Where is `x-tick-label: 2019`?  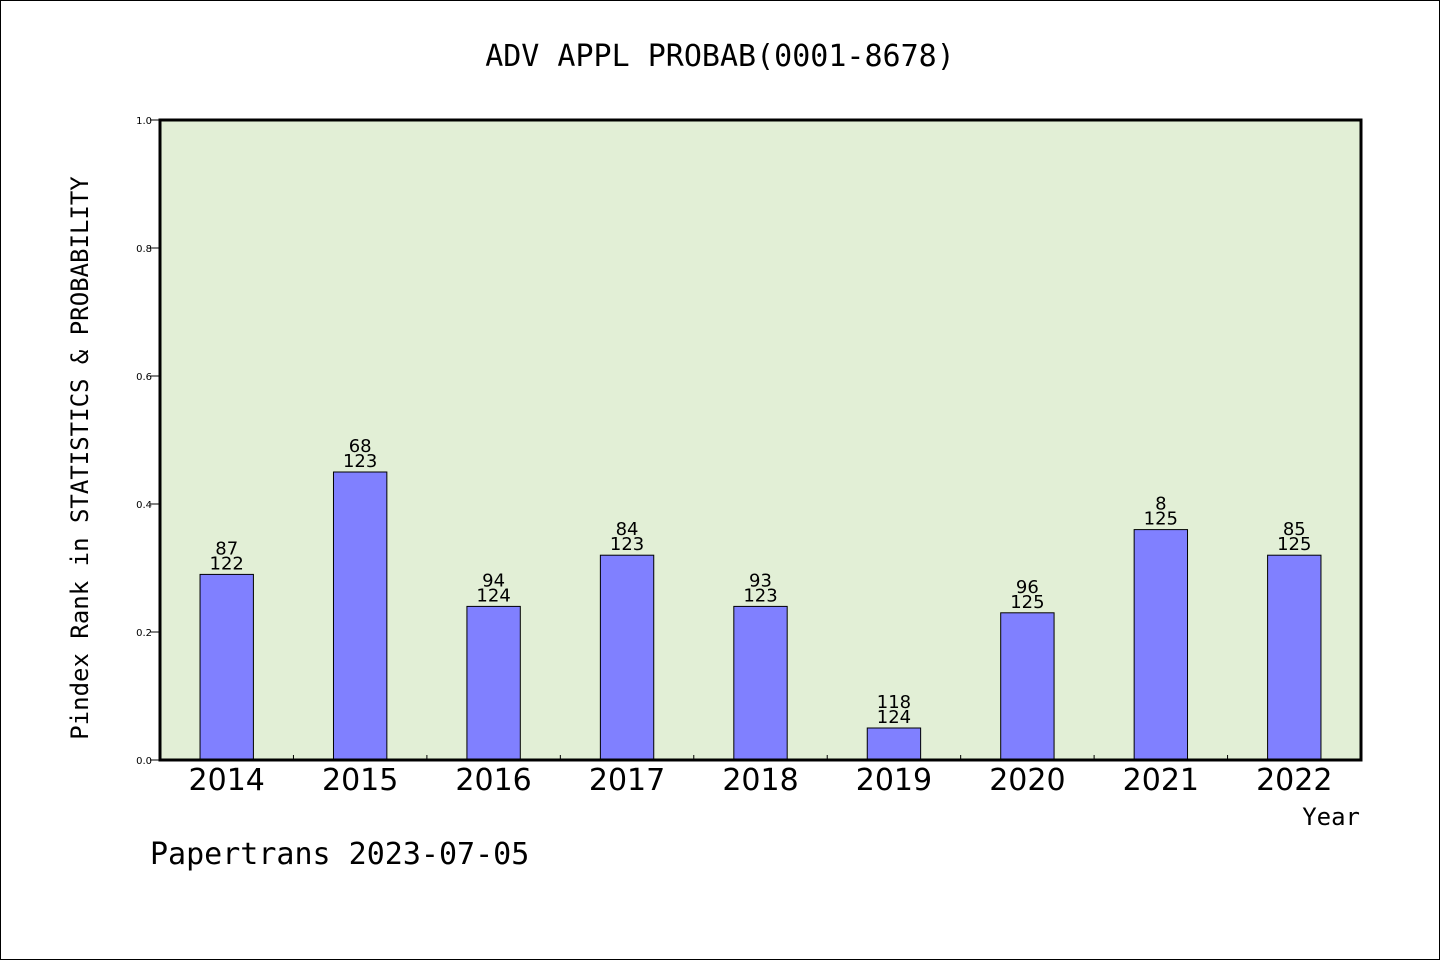 x-tick-label: 2019 is located at coordinates (894, 780).